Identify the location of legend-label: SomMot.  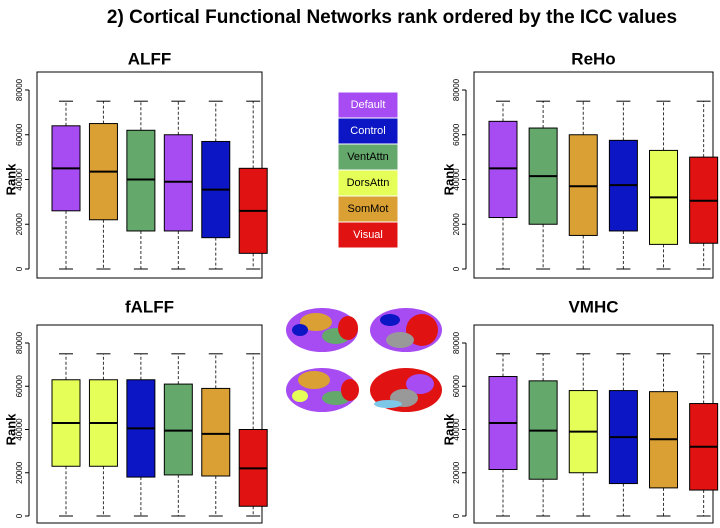
(368, 209).